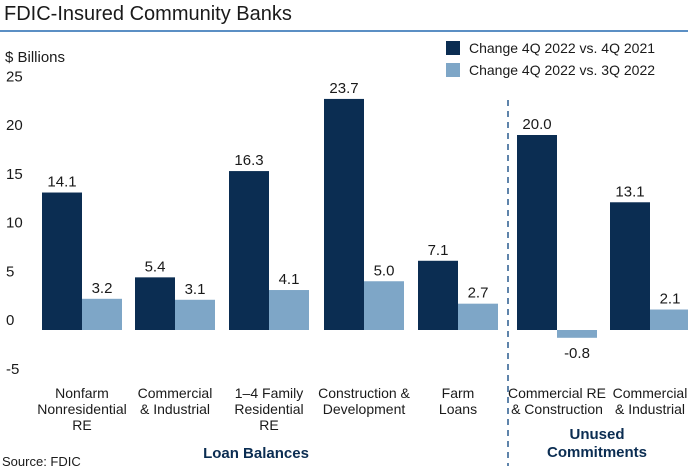 The image size is (688, 466). I want to click on data-label: 3.2, so click(102, 288).